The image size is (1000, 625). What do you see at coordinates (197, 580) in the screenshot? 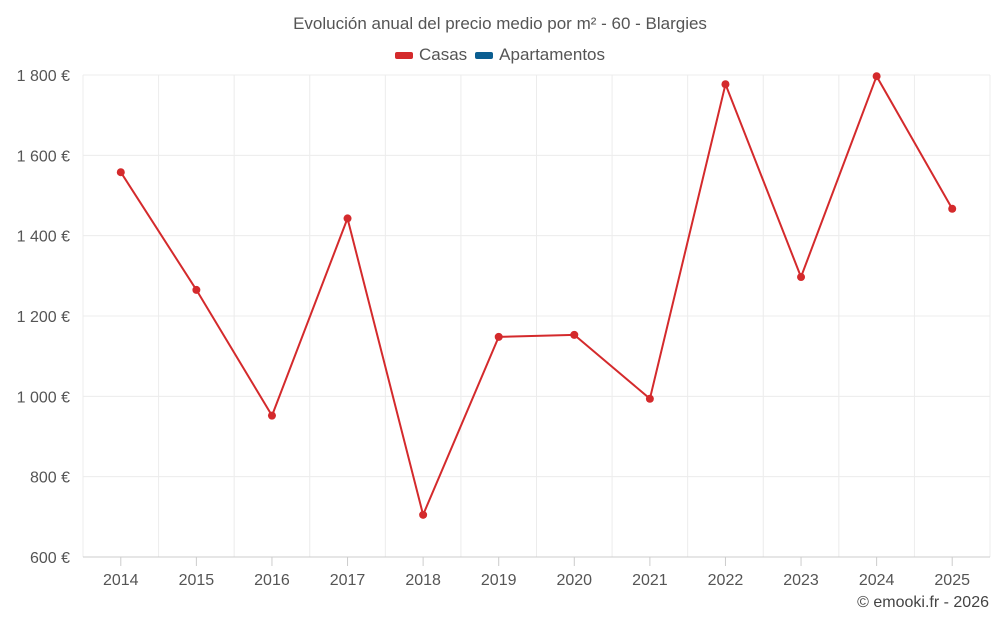
I see `x-tick-label: 2015` at bounding box center [197, 580].